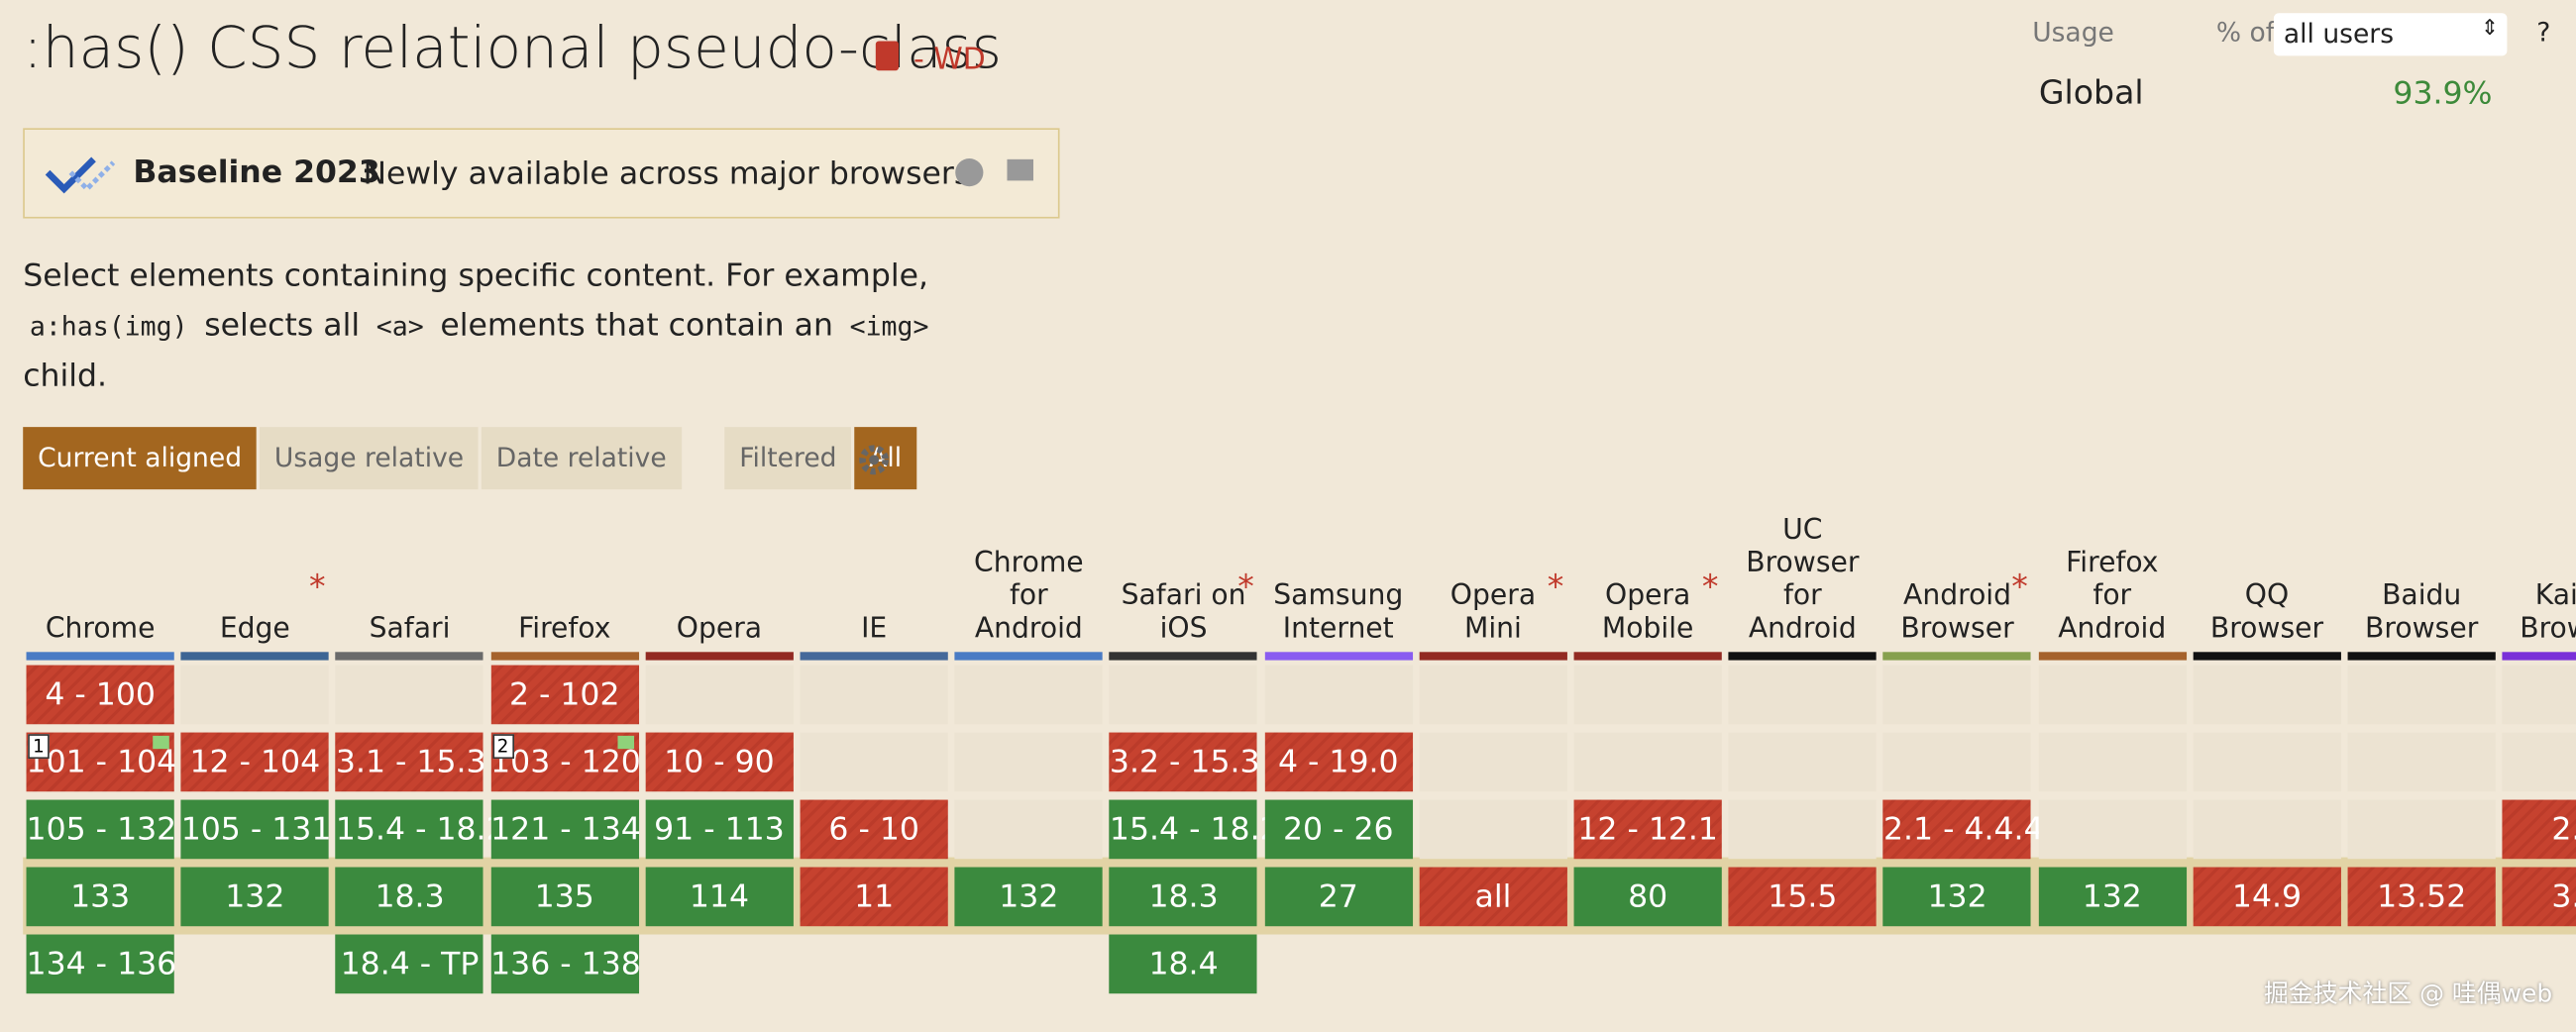 This screenshot has height=1032, width=2576. Describe the element at coordinates (2539, 829) in the screenshot. I see `support-cell: 2.5` at that location.